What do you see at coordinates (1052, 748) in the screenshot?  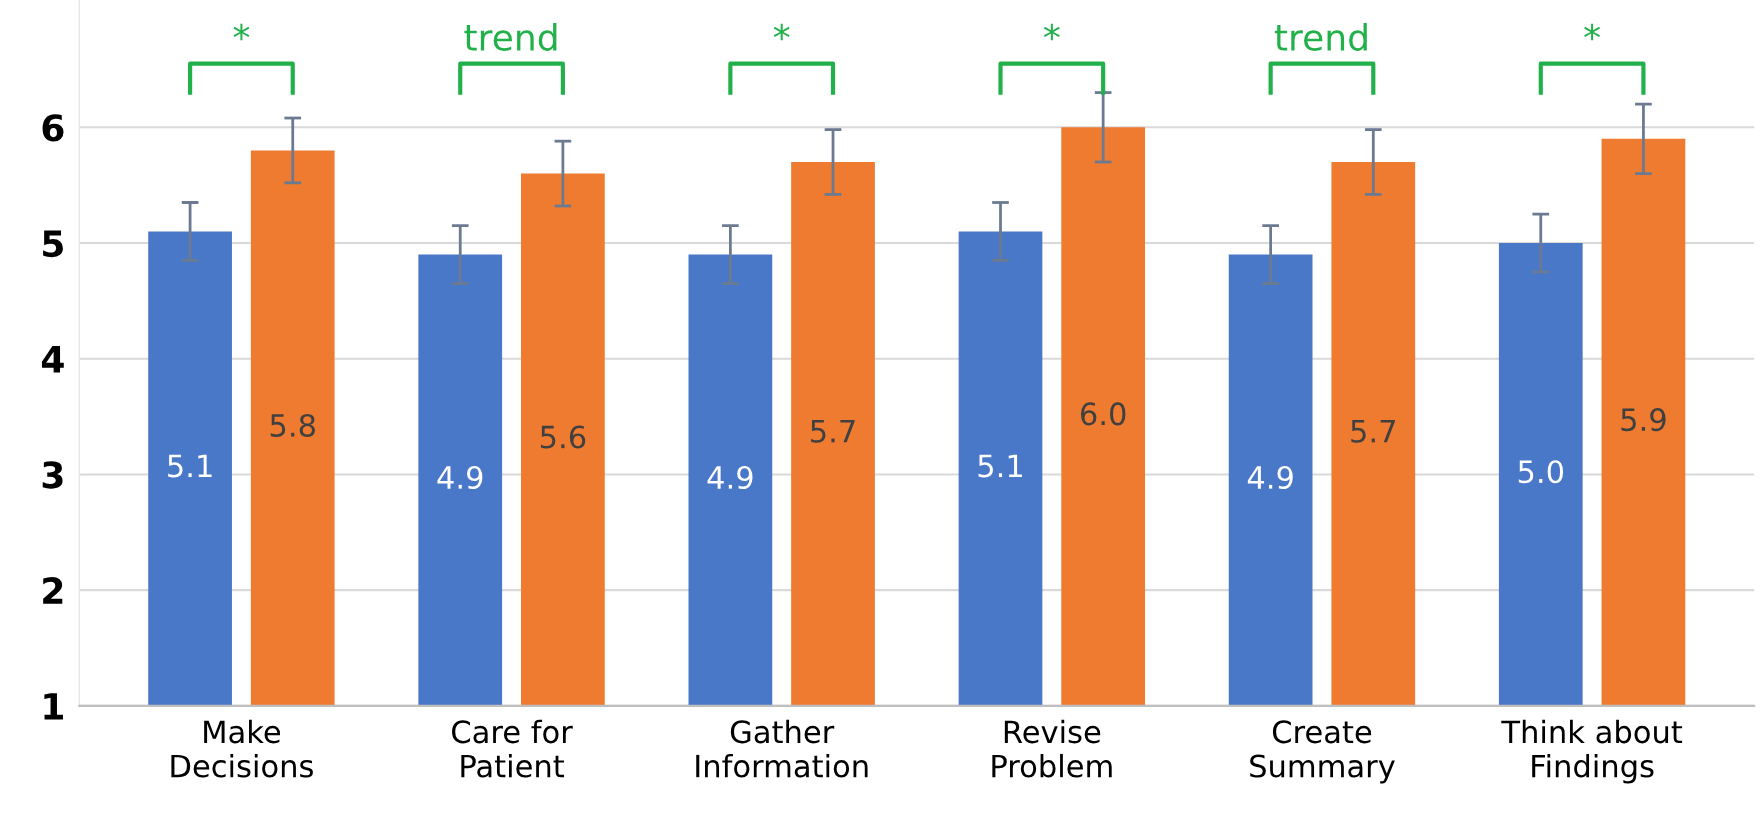 I see `x-tick-label: Revise Problem` at bounding box center [1052, 748].